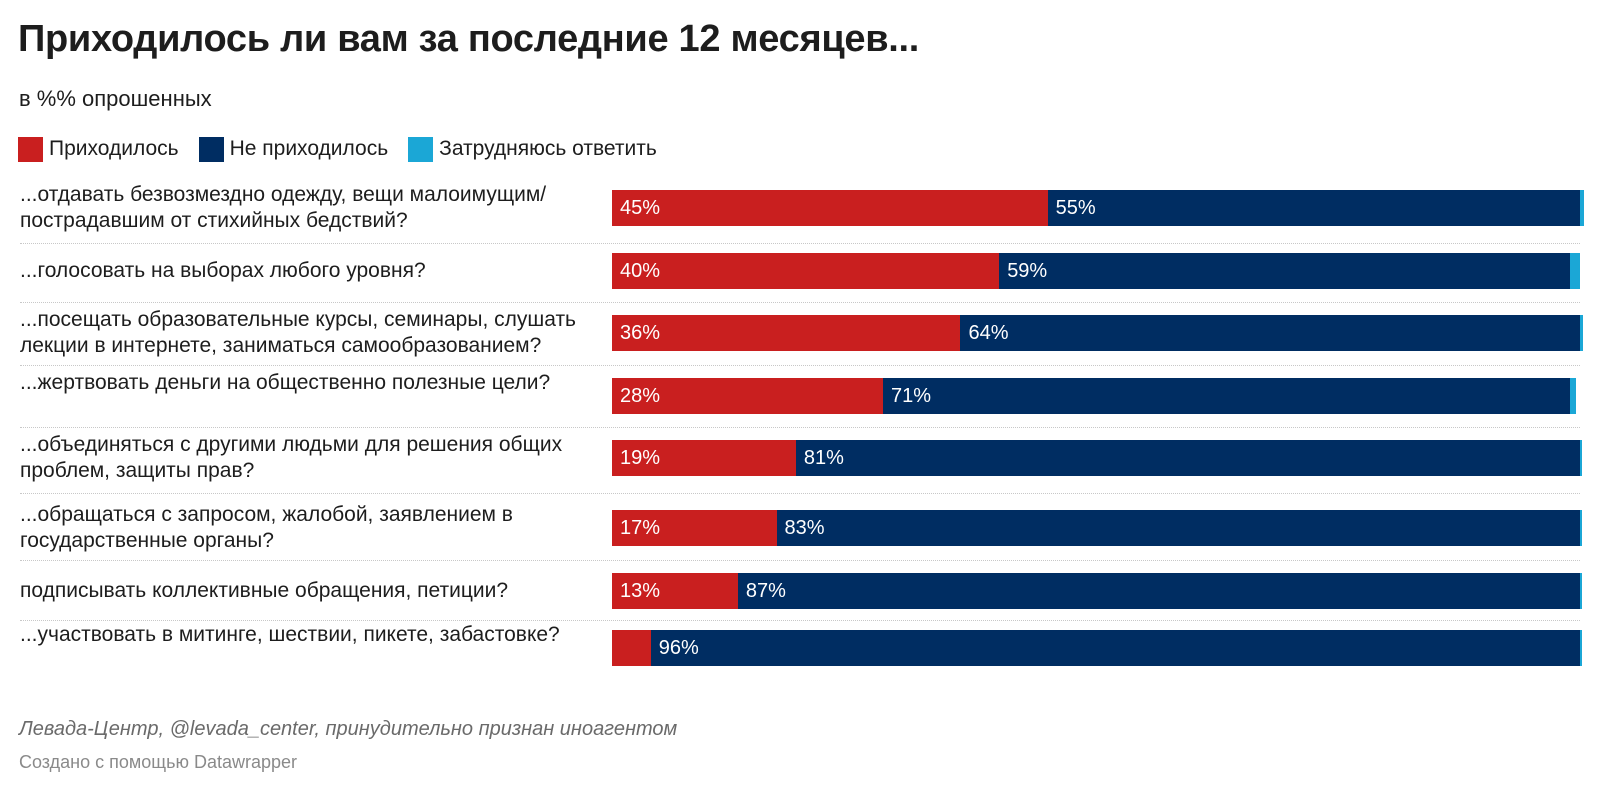 The height and width of the screenshot is (793, 1600). Describe the element at coordinates (114, 148) in the screenshot. I see `legend-label-yes: Приходилось` at that location.